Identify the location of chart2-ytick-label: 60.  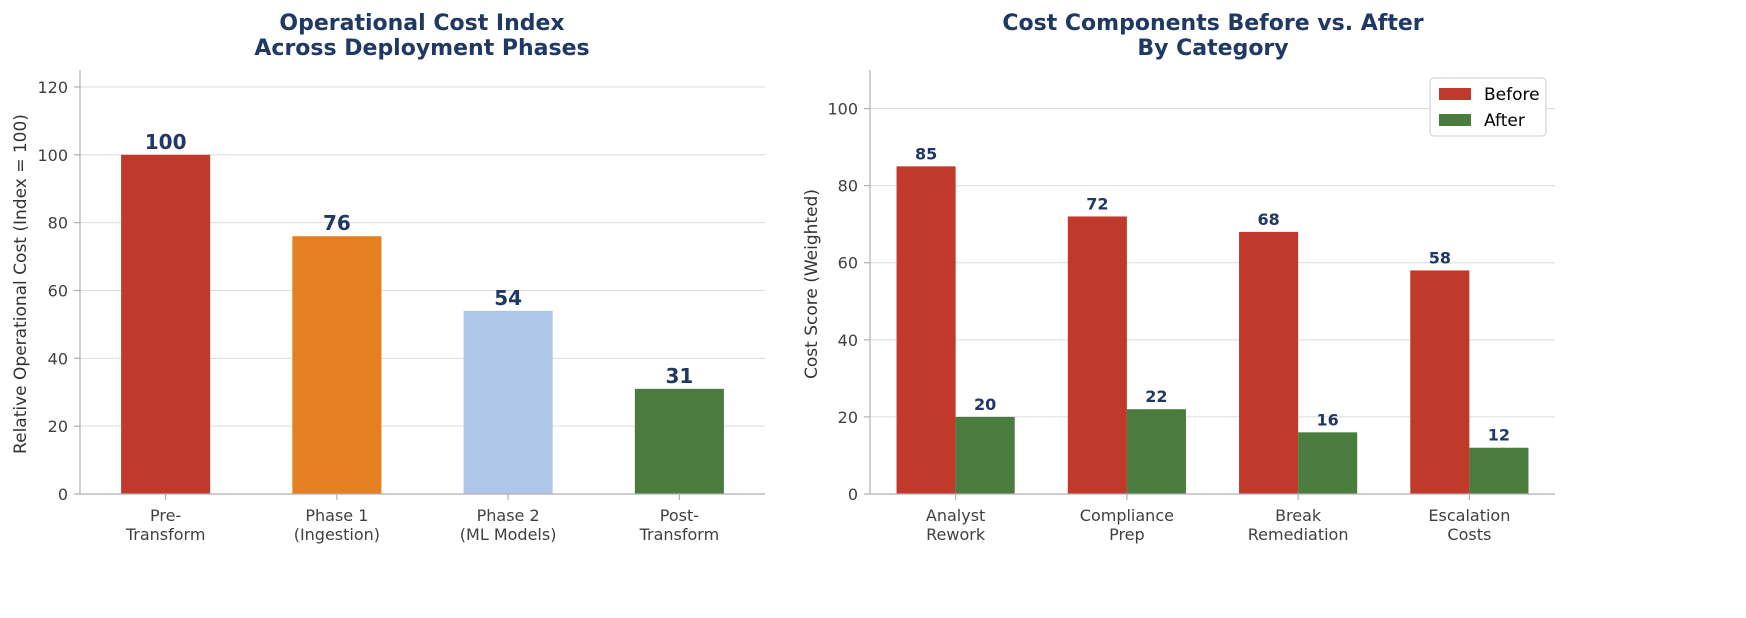
(848, 263).